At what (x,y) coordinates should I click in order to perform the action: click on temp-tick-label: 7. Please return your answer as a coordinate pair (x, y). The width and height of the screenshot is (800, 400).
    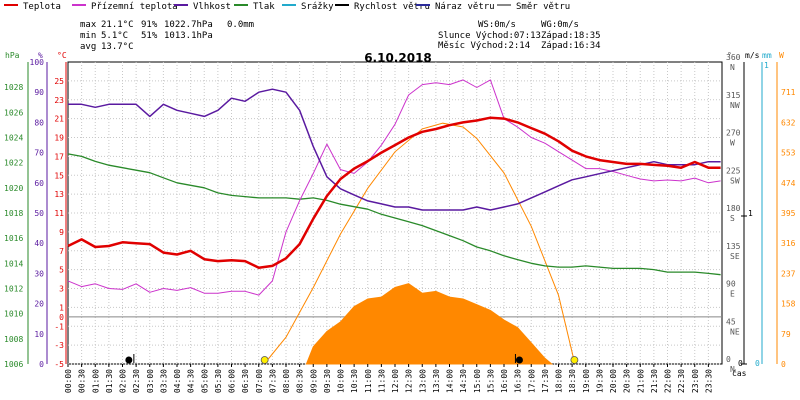
    Looking at the image, I should click on (61, 251).